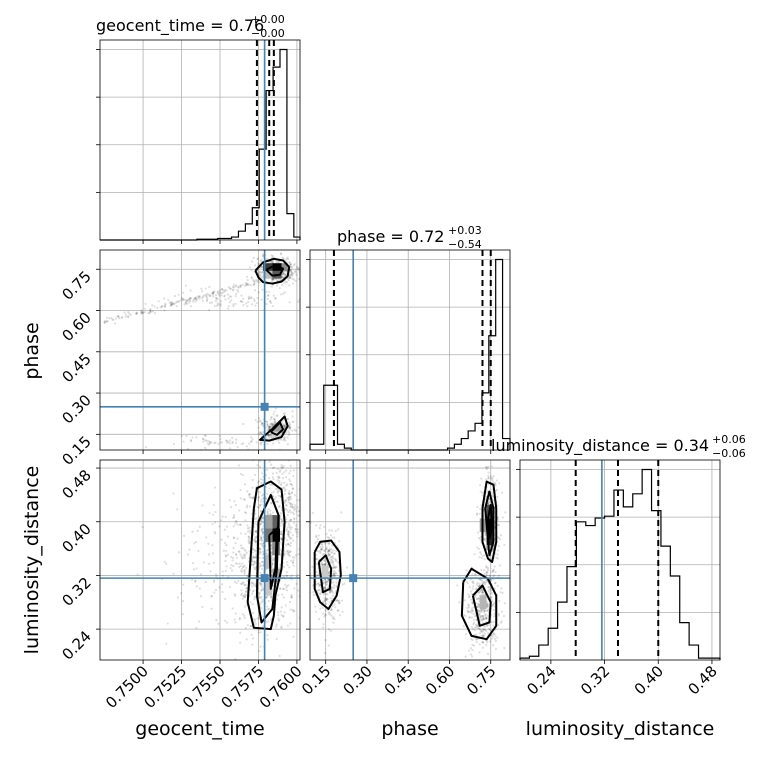 This screenshot has width=760, height=760. What do you see at coordinates (266, 555) in the screenshot?
I see `contour-luminosity_distance_vs_geocent_time-outer` at bounding box center [266, 555].